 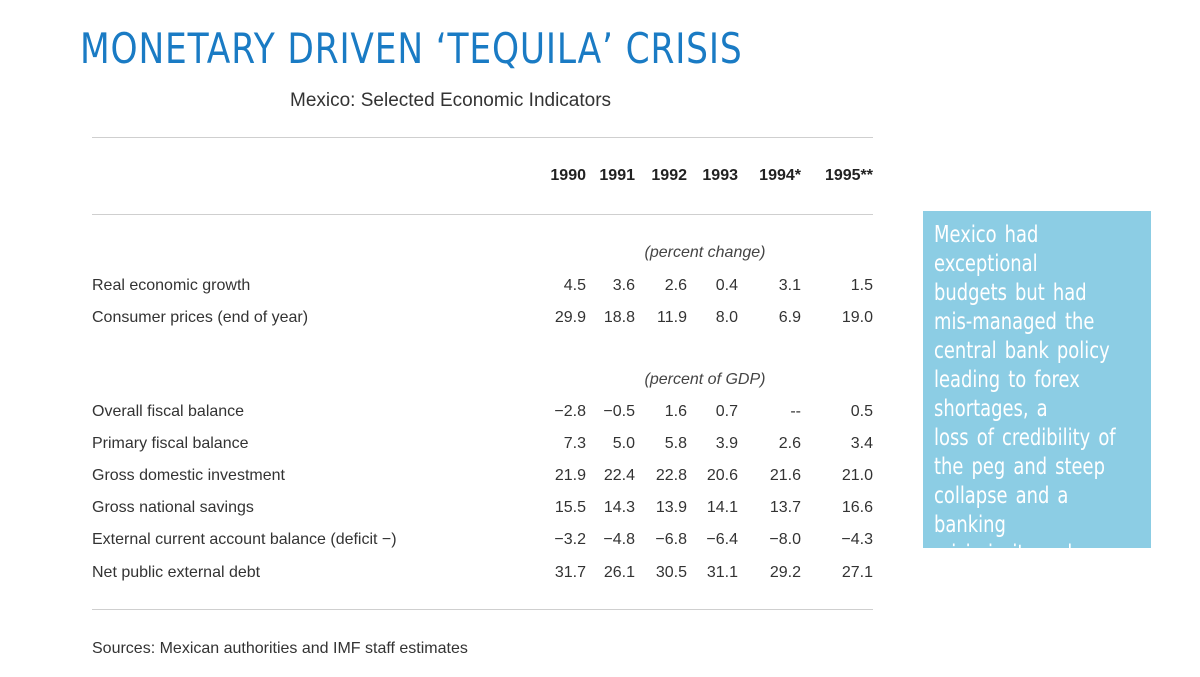 I want to click on year-header: 1994*, so click(x=780, y=175).